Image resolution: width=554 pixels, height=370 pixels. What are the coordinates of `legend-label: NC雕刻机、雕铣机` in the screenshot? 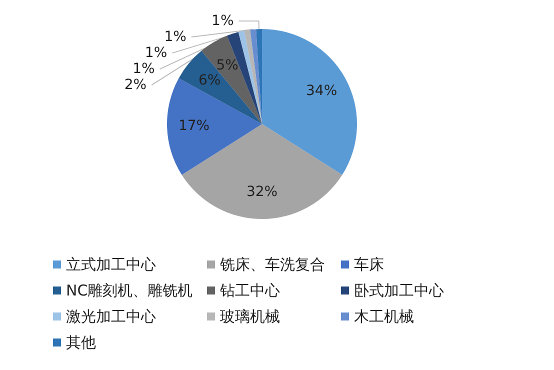 It's located at (129, 291).